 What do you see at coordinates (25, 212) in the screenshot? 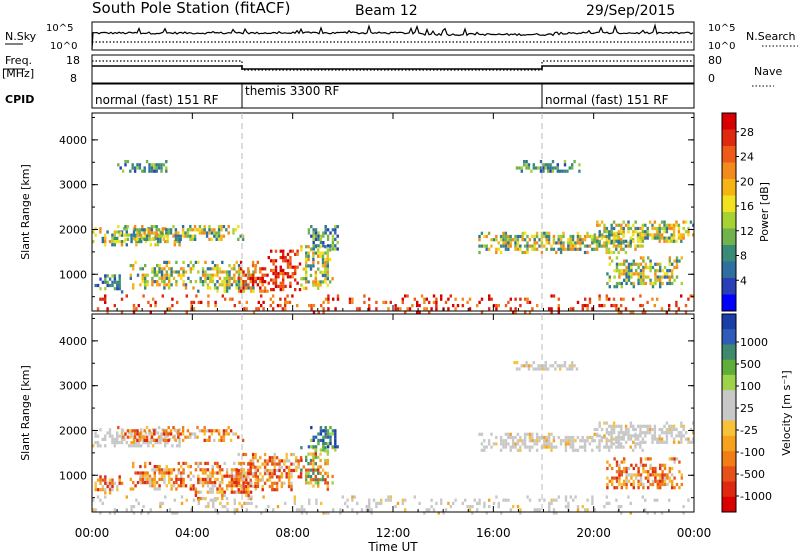
I see `power-ylabel: Slant Range [km]` at bounding box center [25, 212].